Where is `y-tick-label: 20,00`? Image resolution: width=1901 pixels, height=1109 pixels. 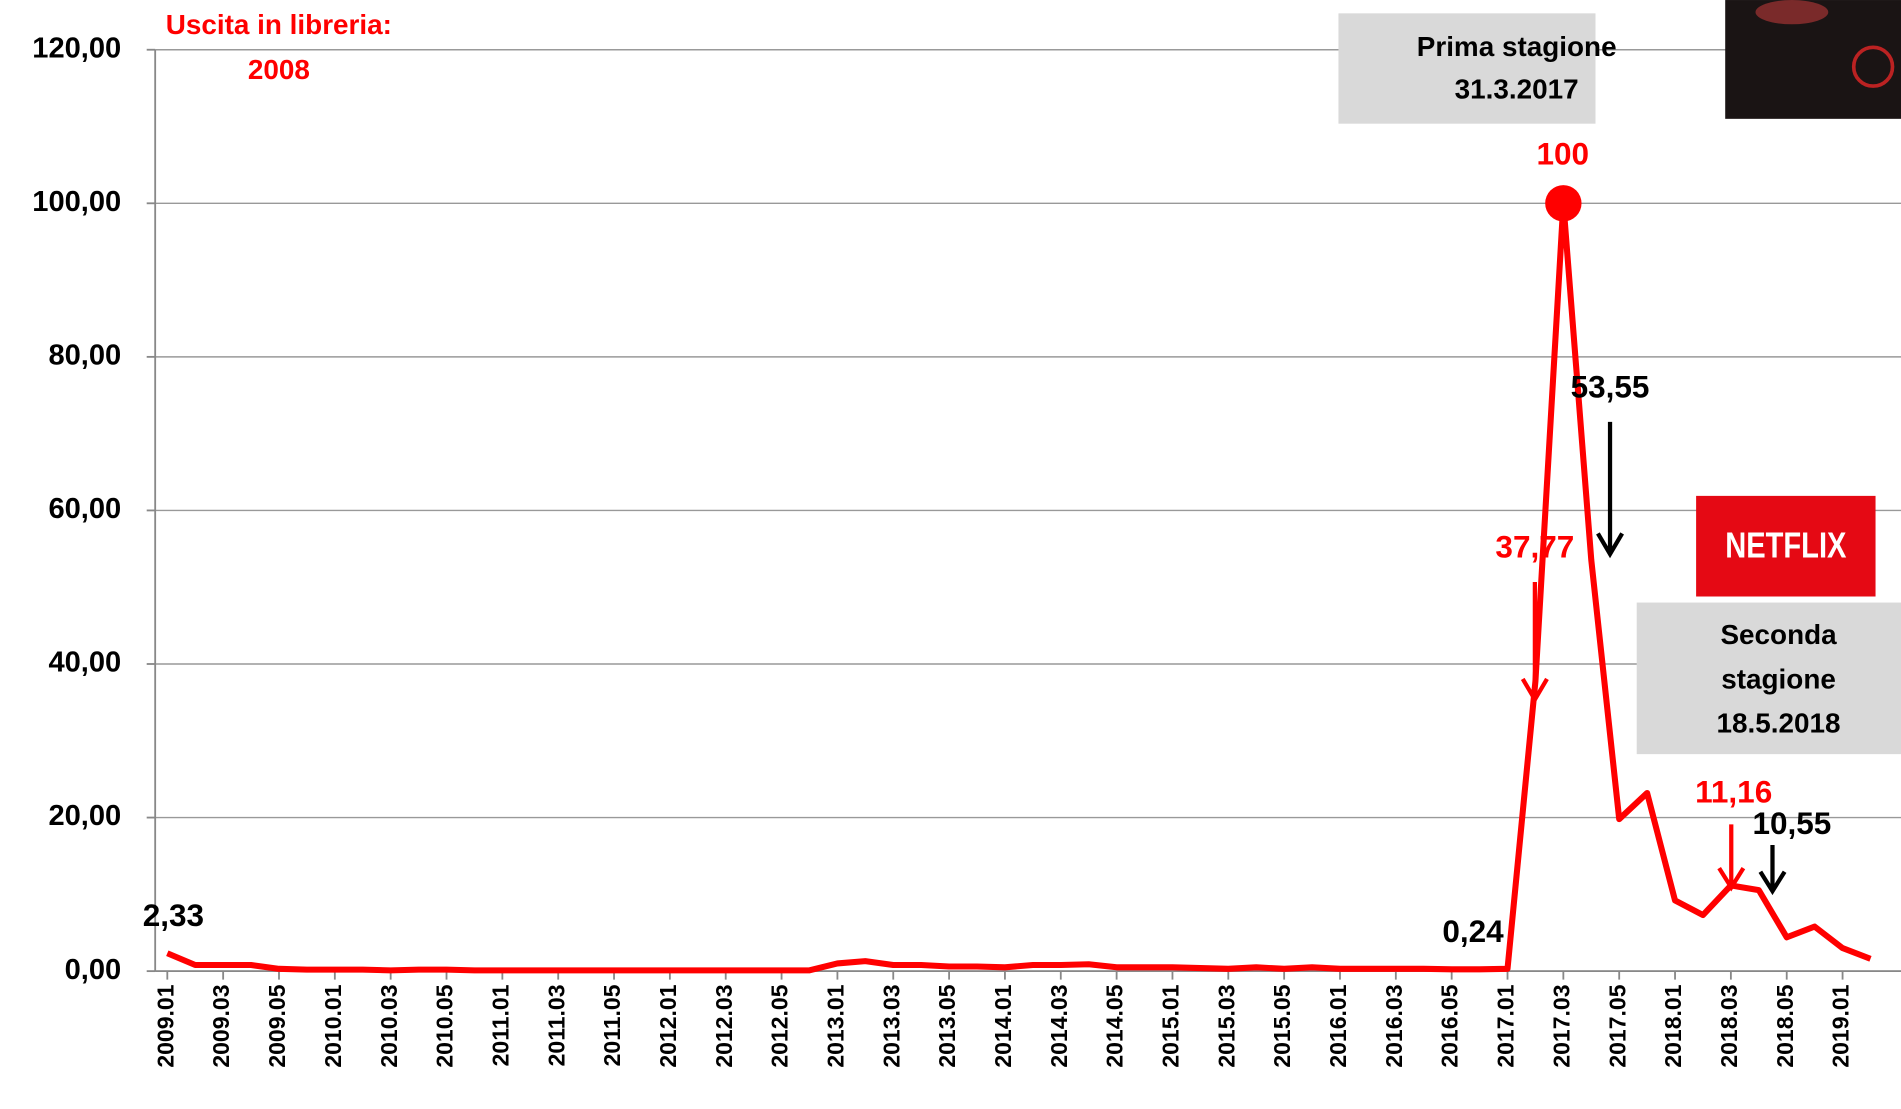 y-tick-label: 20,00 is located at coordinates (84, 816).